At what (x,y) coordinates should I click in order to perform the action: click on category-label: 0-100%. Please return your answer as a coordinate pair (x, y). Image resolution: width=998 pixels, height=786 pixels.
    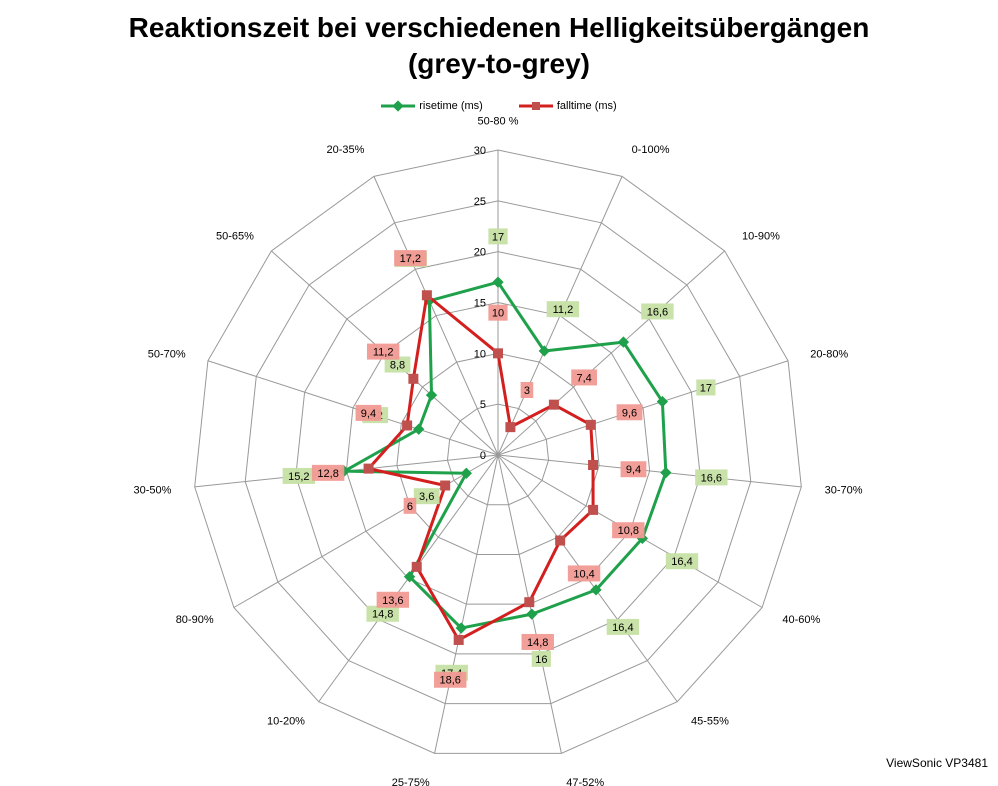
    Looking at the image, I should click on (651, 150).